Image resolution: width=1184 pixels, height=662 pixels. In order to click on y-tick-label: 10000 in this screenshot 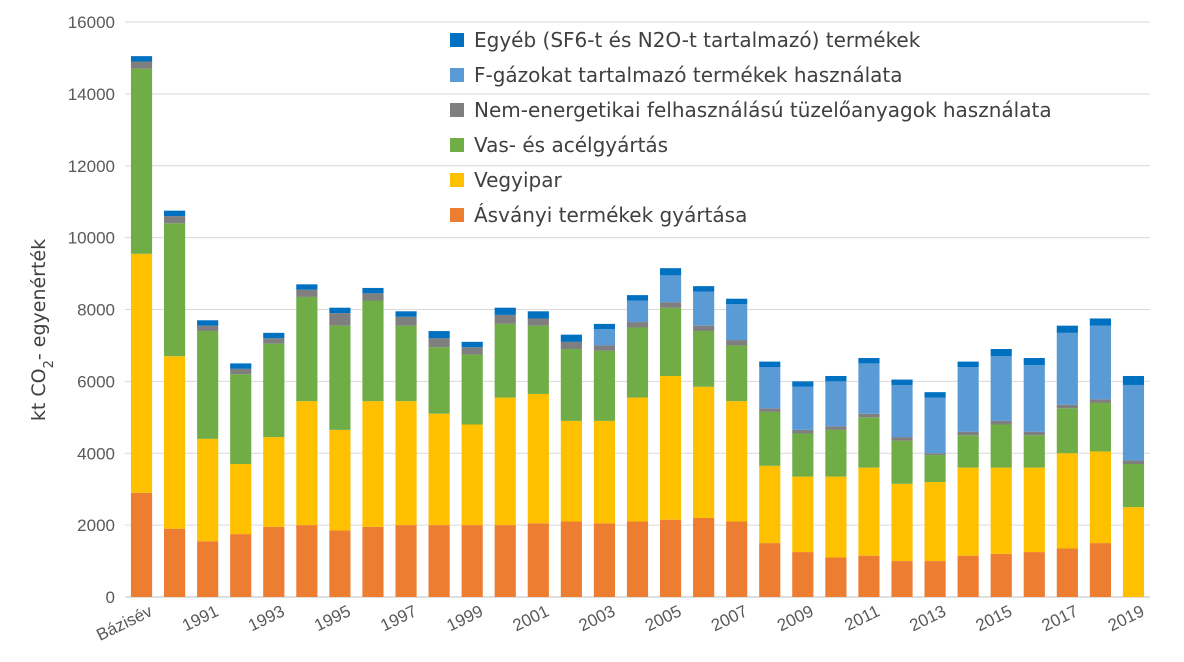, I will do `click(91, 238)`.